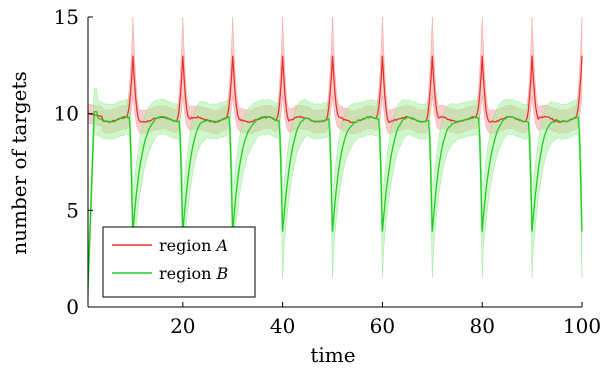  I want to click on x-tick-label: 20, so click(182, 326).